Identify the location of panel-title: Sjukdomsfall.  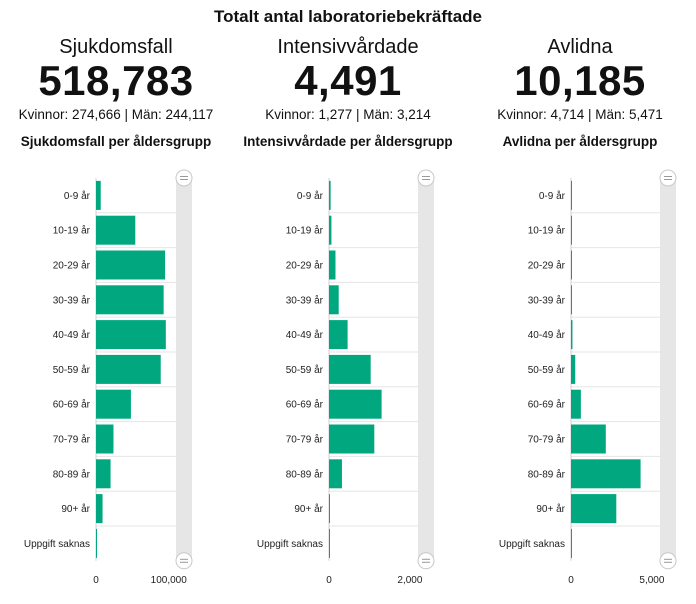
(116, 47).